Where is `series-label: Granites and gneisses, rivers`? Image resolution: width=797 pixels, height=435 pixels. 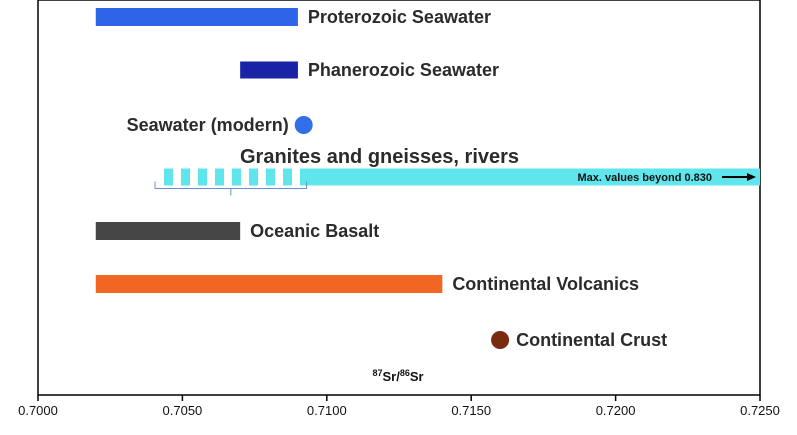
series-label: Granites and gneisses, rivers is located at coordinates (379, 157).